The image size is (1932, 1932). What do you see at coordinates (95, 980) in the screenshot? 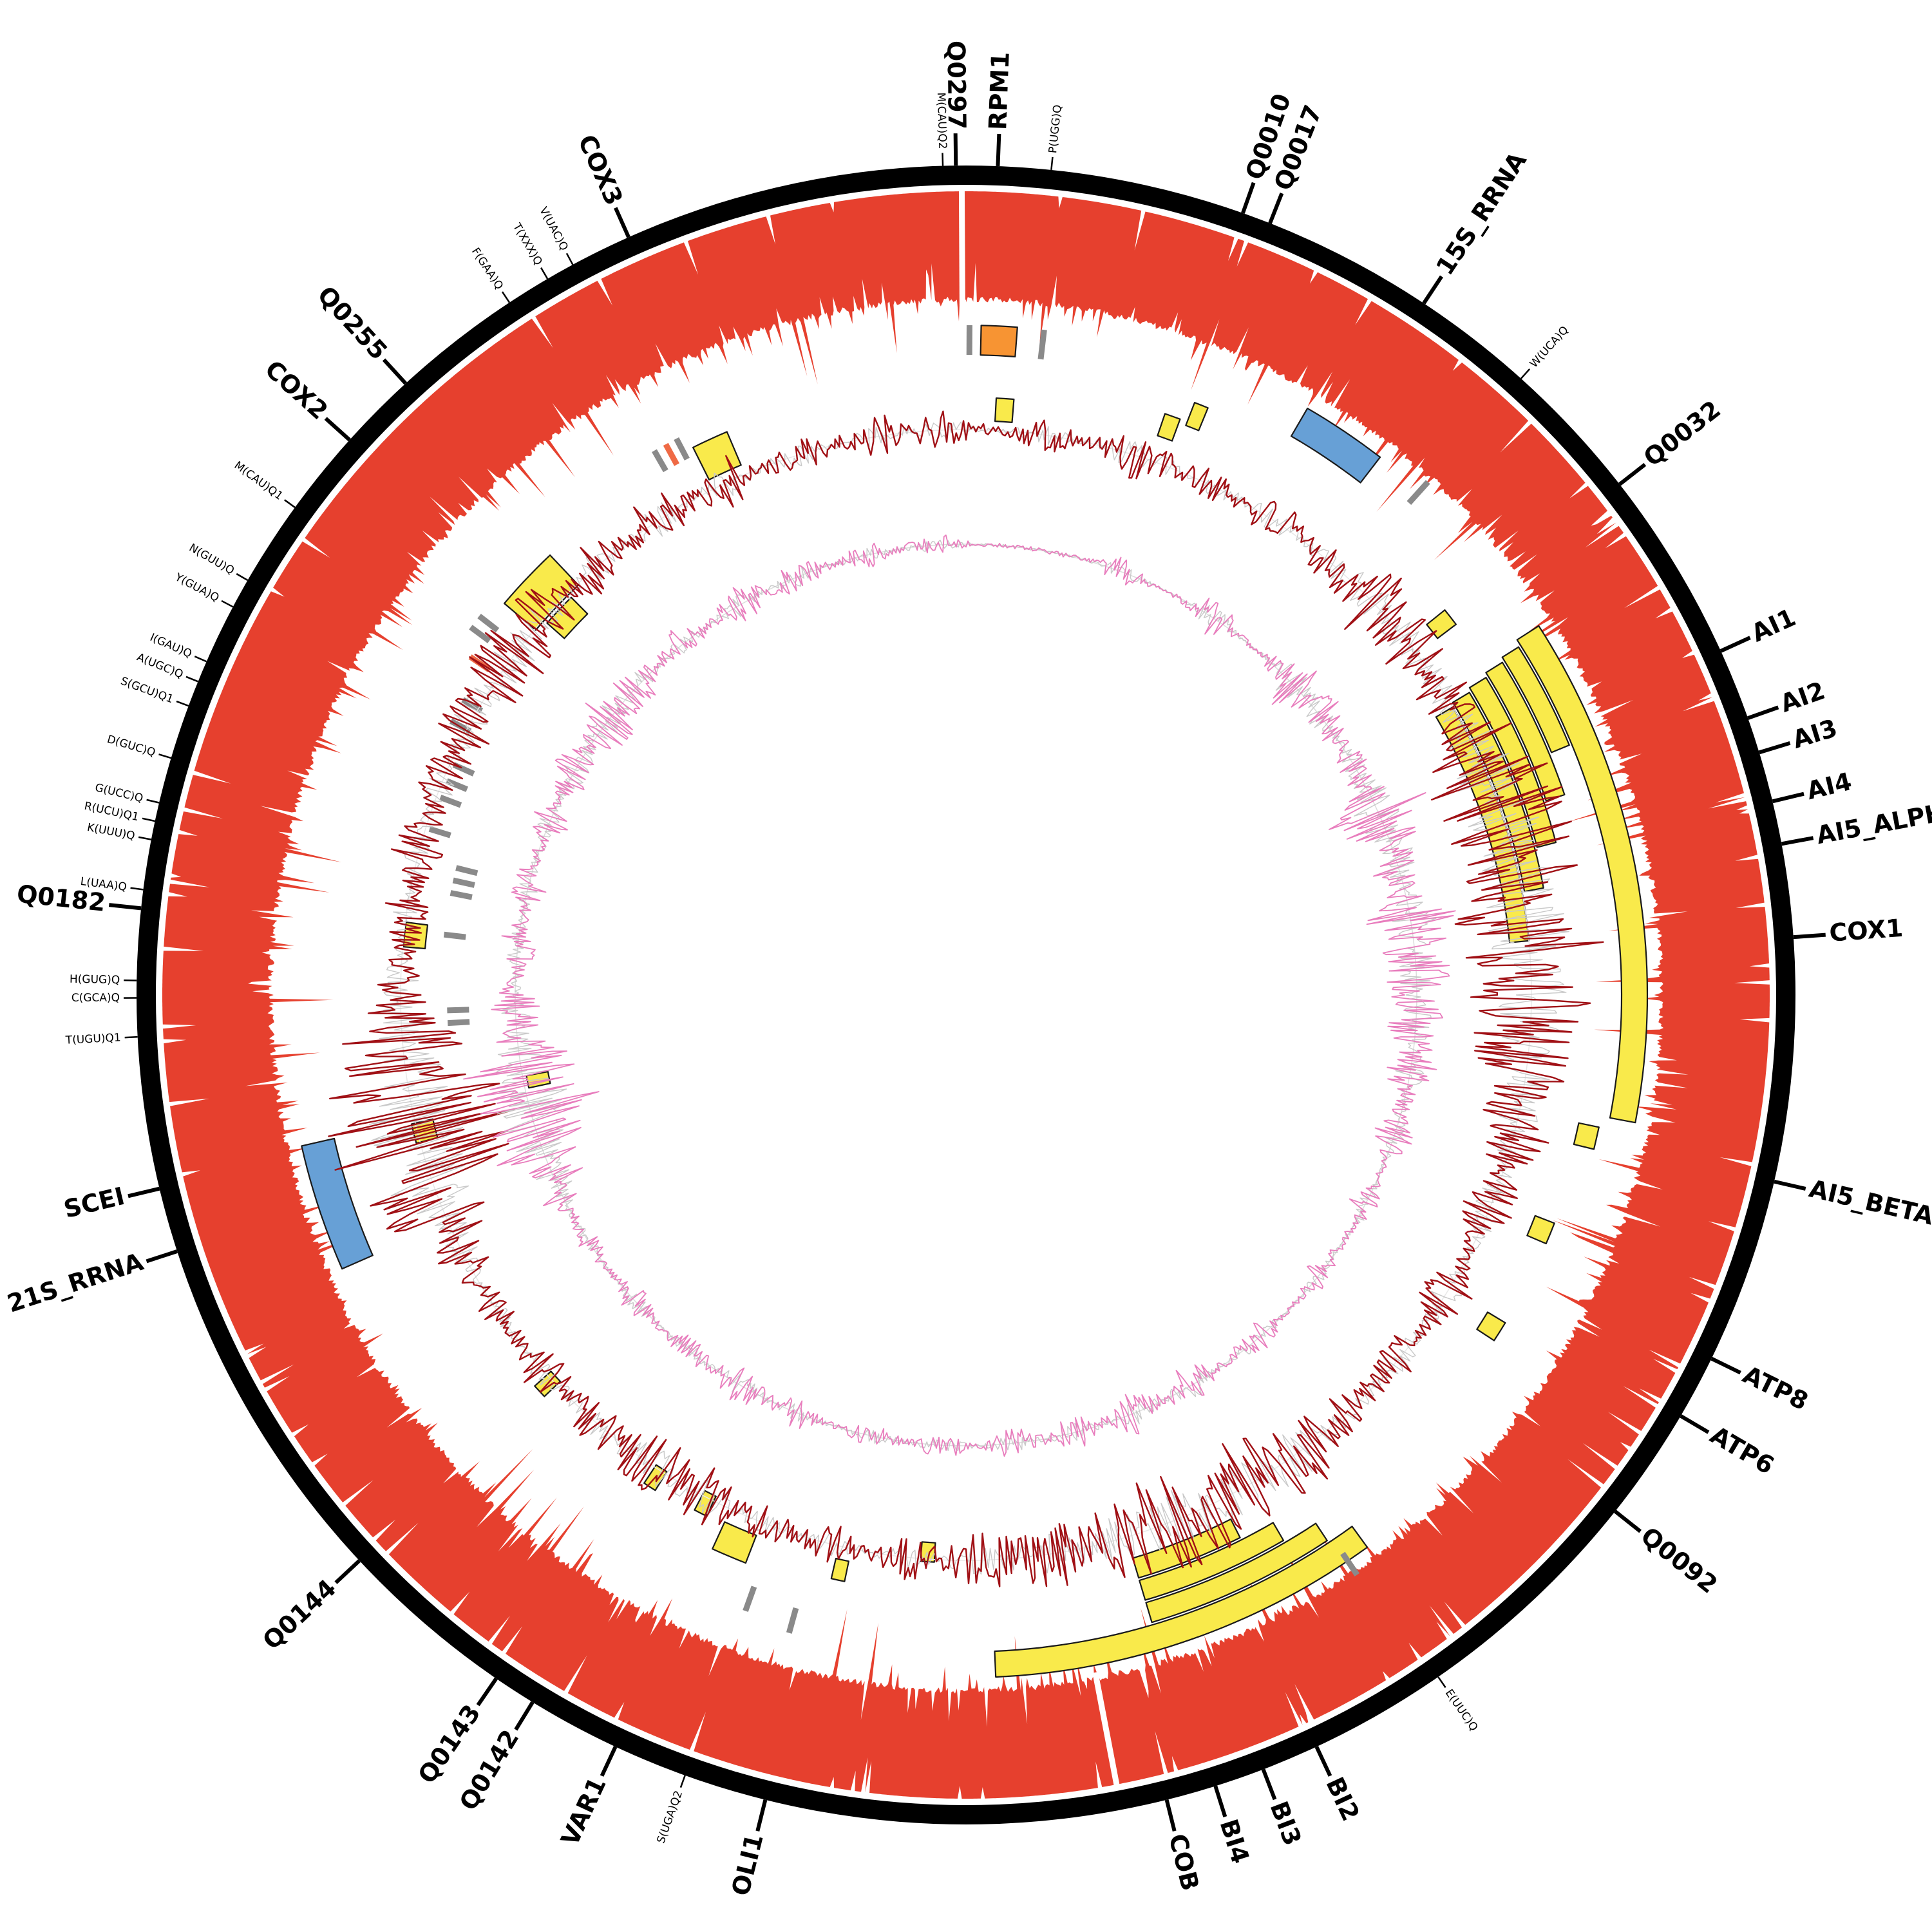
I see `trna-label: H(GUG)Q` at bounding box center [95, 980].